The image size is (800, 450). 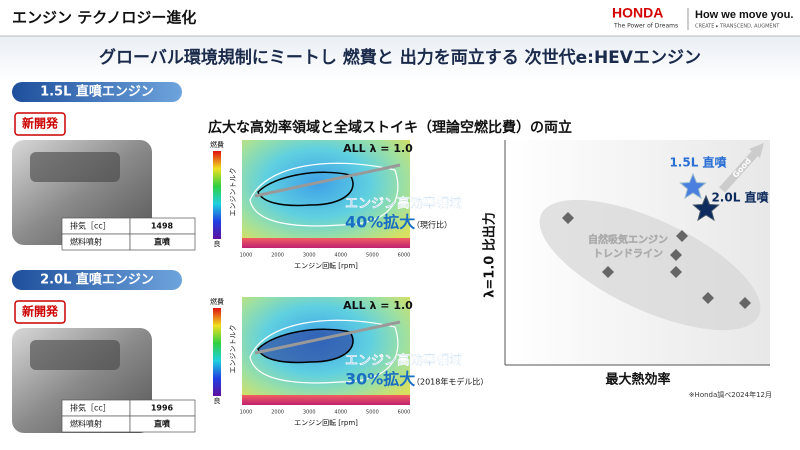 What do you see at coordinates (730, 394) in the screenshot?
I see `footnote: ※Honda調べ2024年12月` at bounding box center [730, 394].